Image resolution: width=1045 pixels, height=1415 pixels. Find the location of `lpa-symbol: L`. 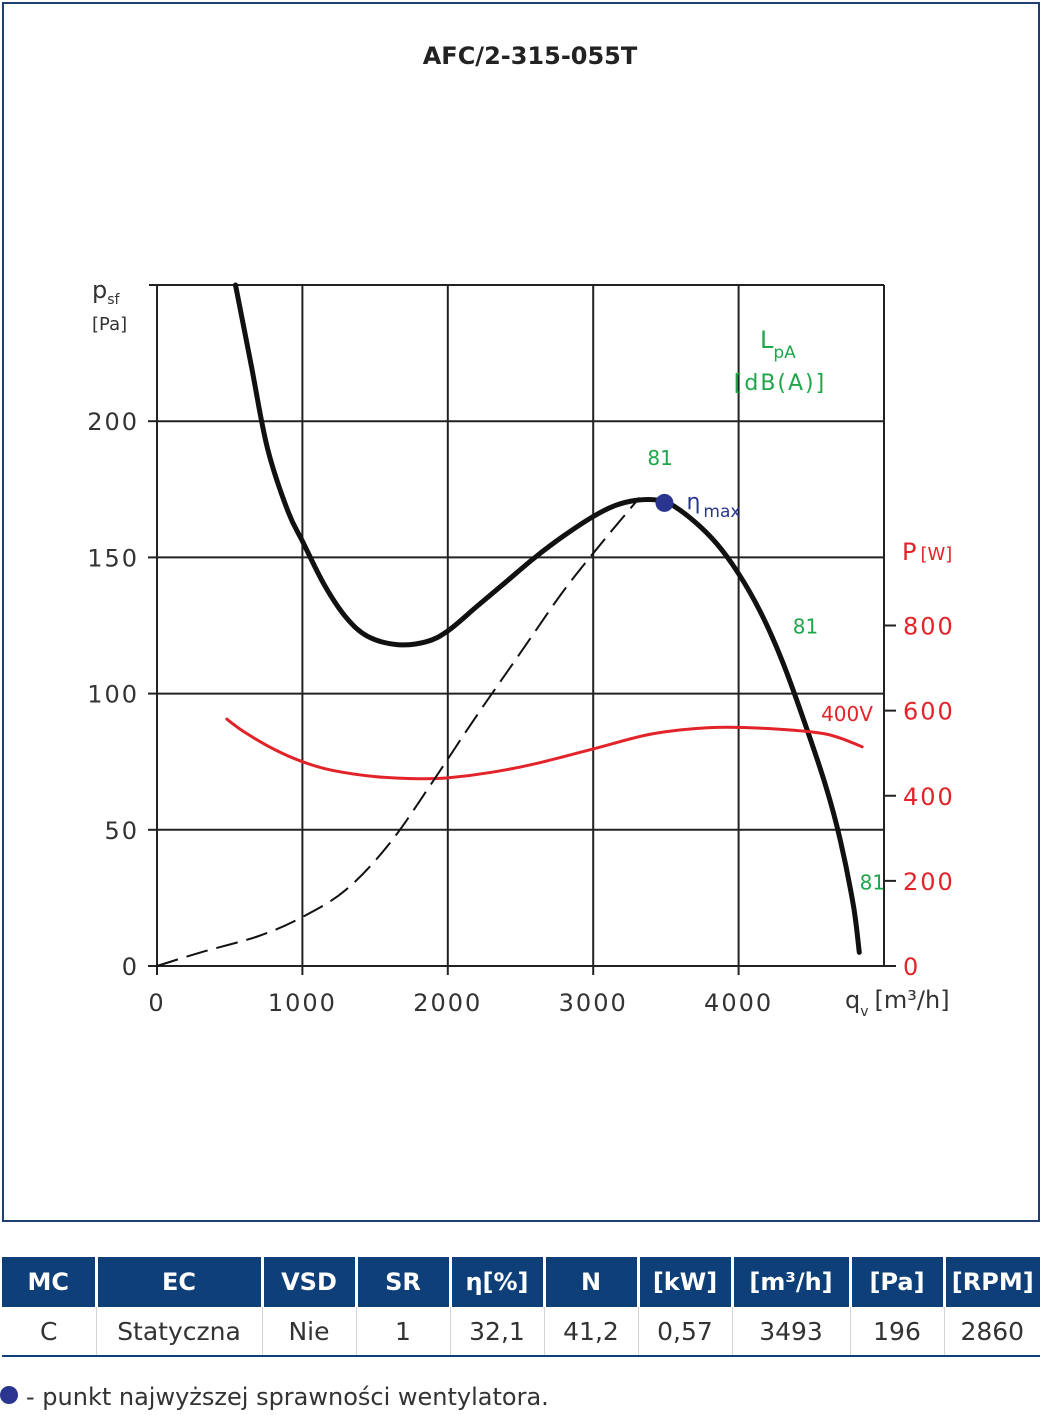

lpa-symbol: L is located at coordinates (767, 340).